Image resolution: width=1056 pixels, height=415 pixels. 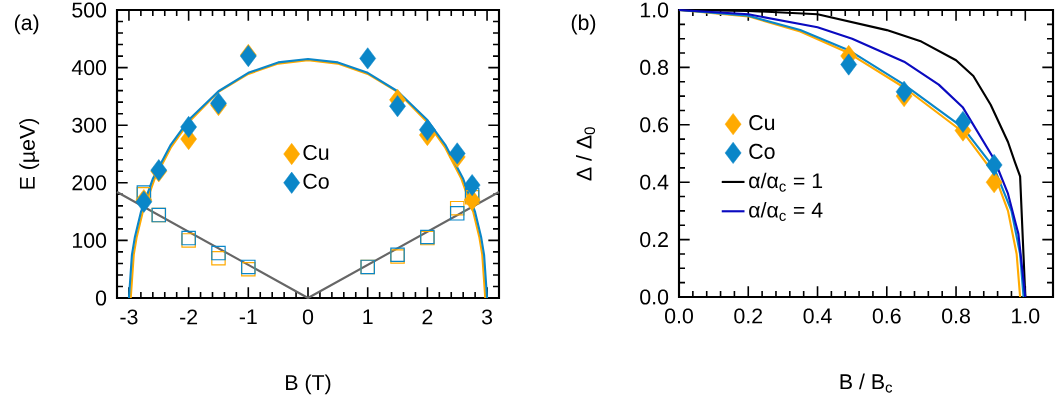 What do you see at coordinates (786, 182) in the screenshot?
I see `legend-label: α/α$_{c}$ = 1` at bounding box center [786, 182].